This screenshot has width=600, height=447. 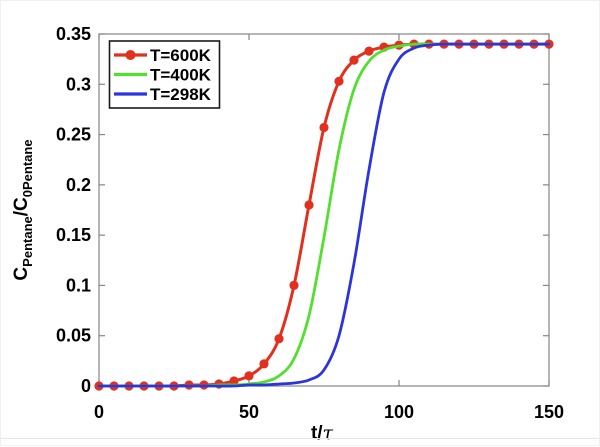 What do you see at coordinates (130, 55) in the screenshot?
I see `legend-circle-marker-icon` at bounding box center [130, 55].